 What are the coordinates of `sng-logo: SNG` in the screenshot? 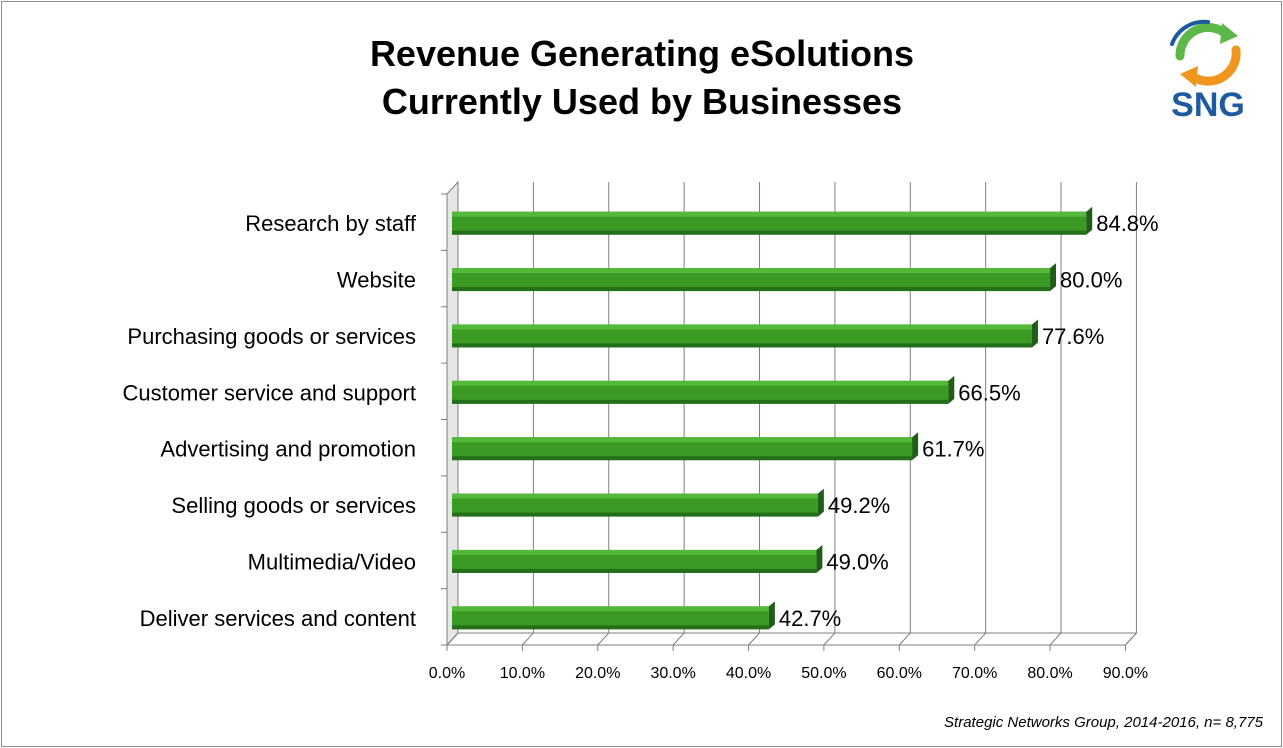 It's located at (1207, 71).